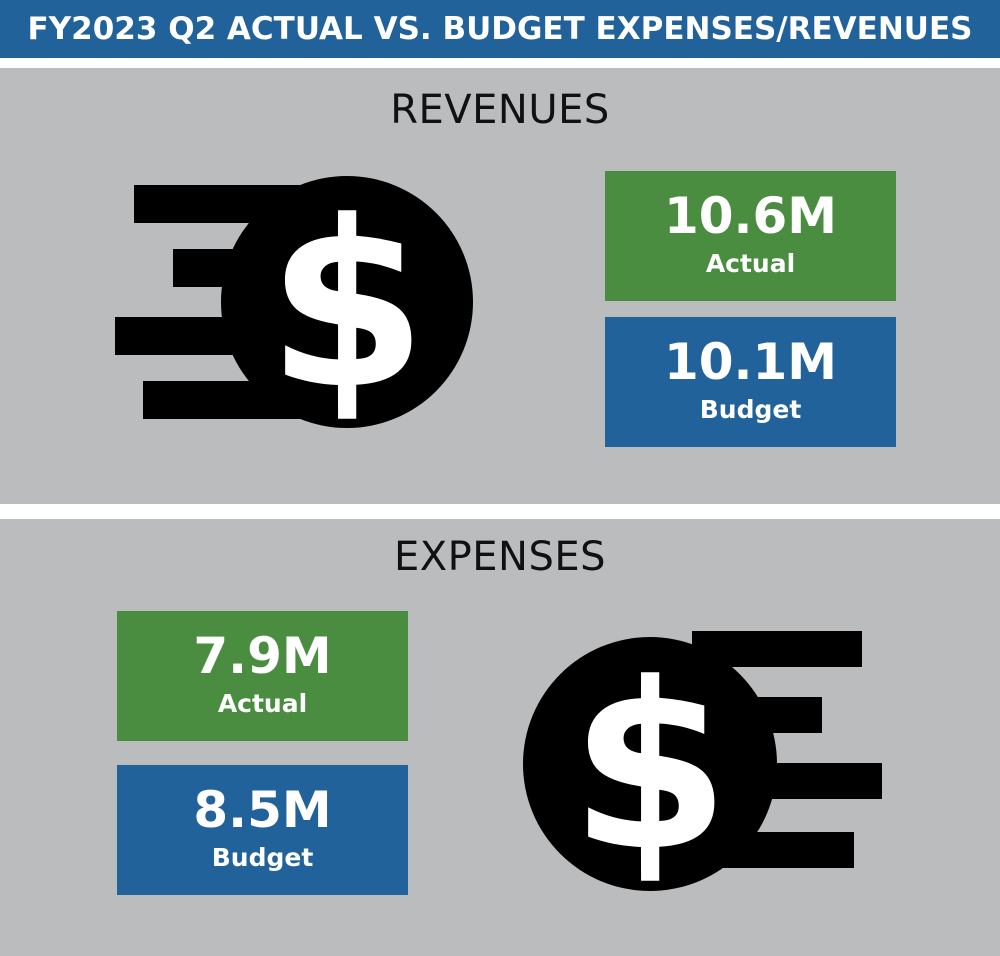 The image size is (1000, 956). I want to click on expenses-budget-value: 8.5M, so click(262, 810).